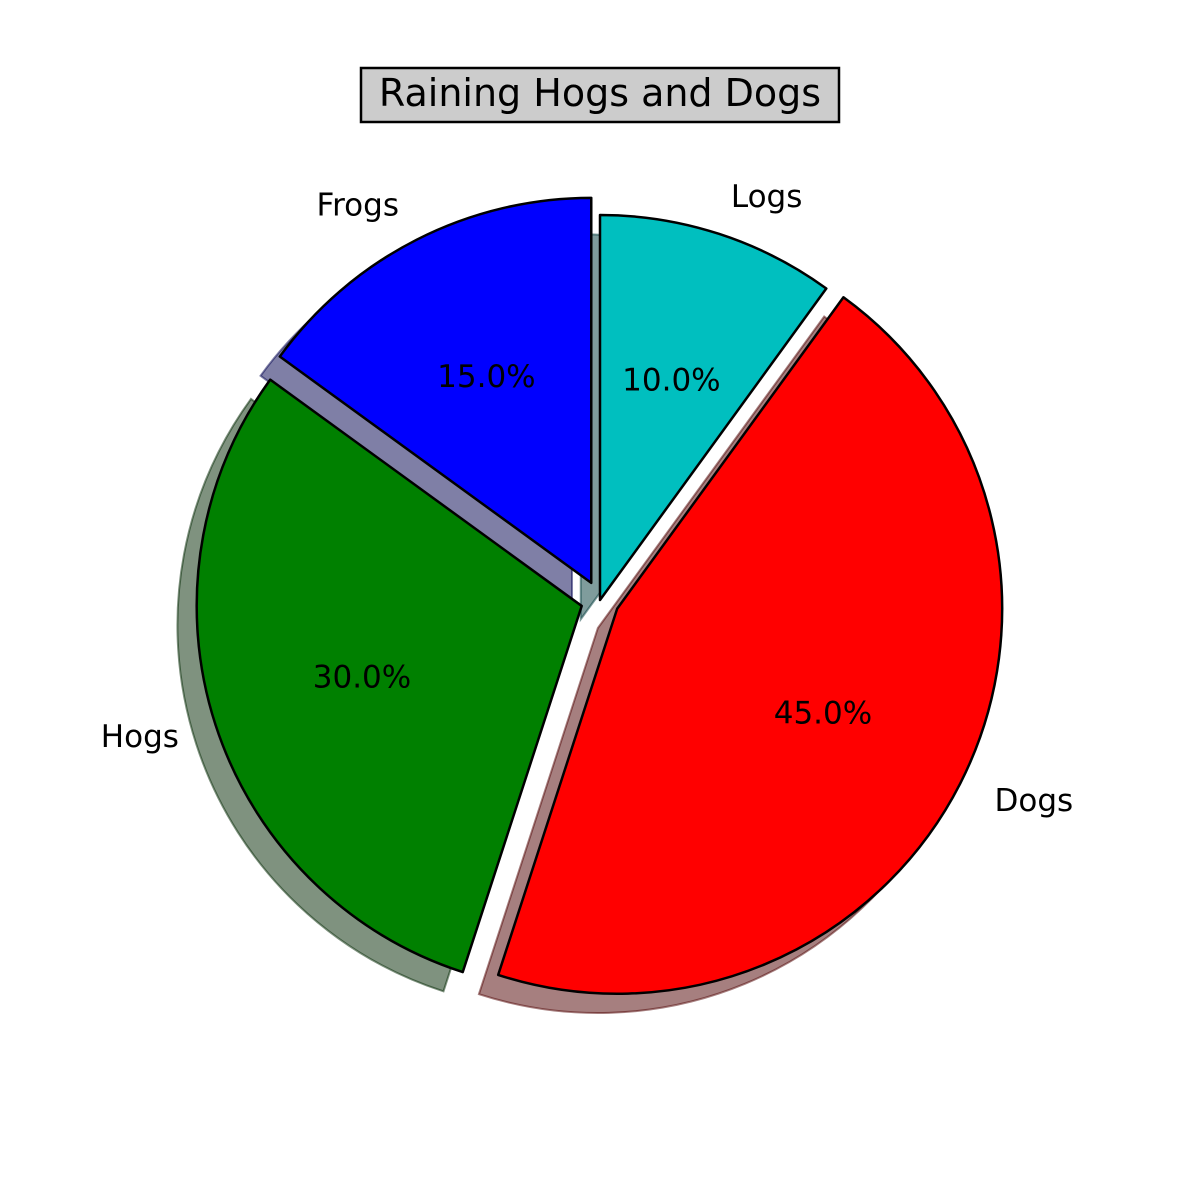 This screenshot has width=1200, height=1200. Describe the element at coordinates (671, 380) in the screenshot. I see `slice-pct-logs: 10.0%` at that location.